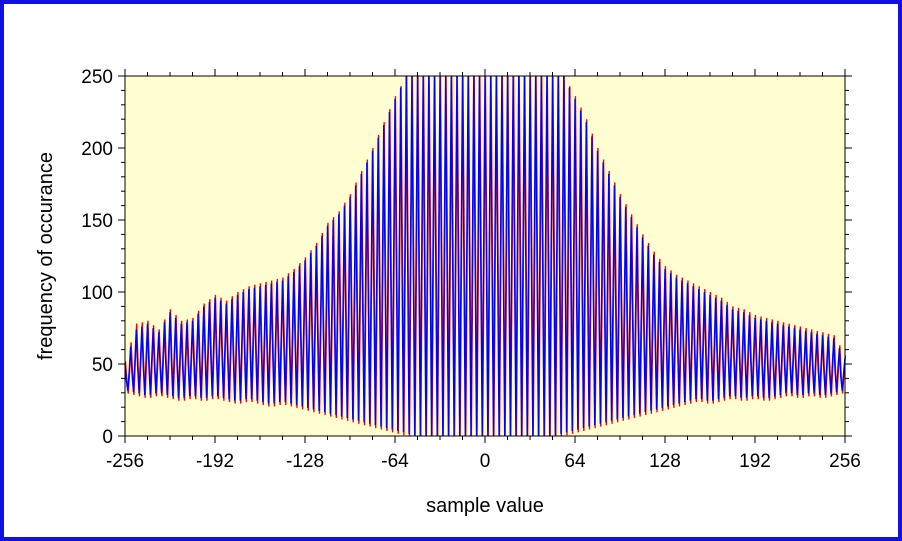 This screenshot has height=541, width=902. What do you see at coordinates (395, 461) in the screenshot?
I see `x-tick-label: -64` at bounding box center [395, 461].